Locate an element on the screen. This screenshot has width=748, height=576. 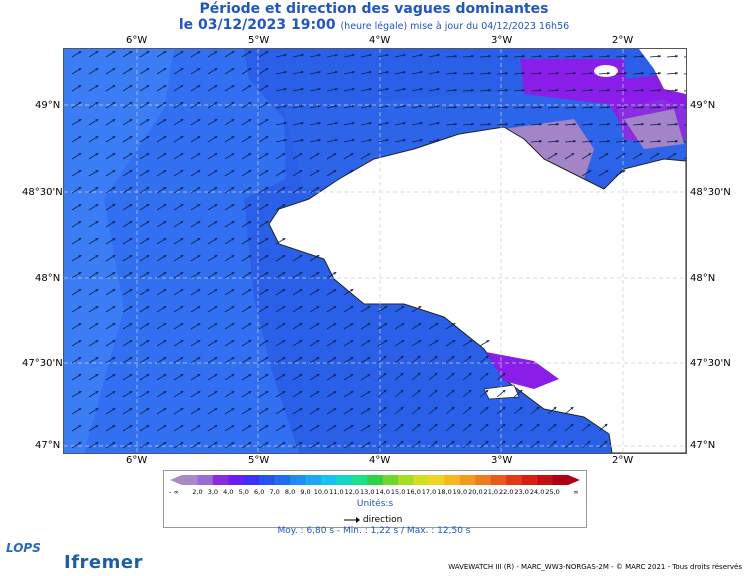
lon-label-top-5w: 5°W is located at coordinates (259, 40).